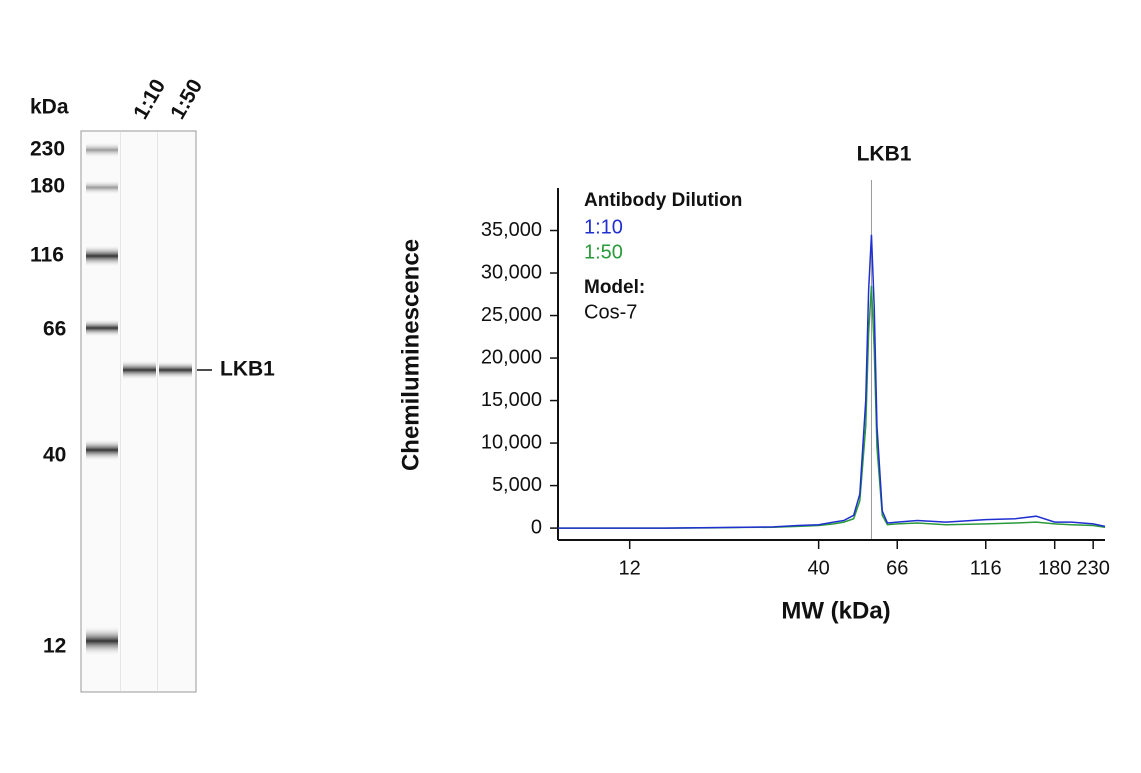 This screenshot has width=1141, height=773. I want to click on y-tick-label: 25,000, so click(511, 315).